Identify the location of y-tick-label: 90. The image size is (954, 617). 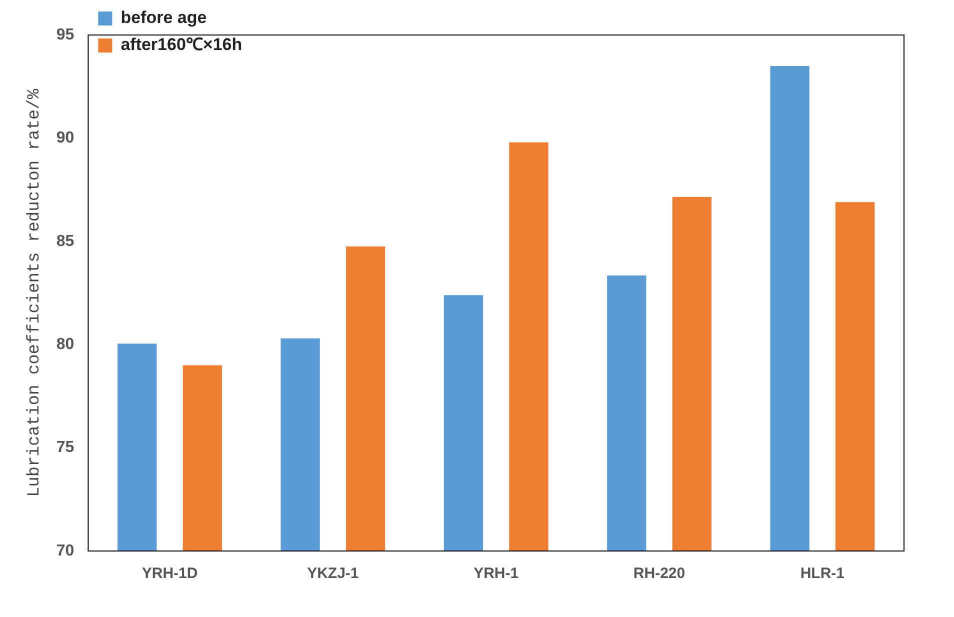
(65, 138).